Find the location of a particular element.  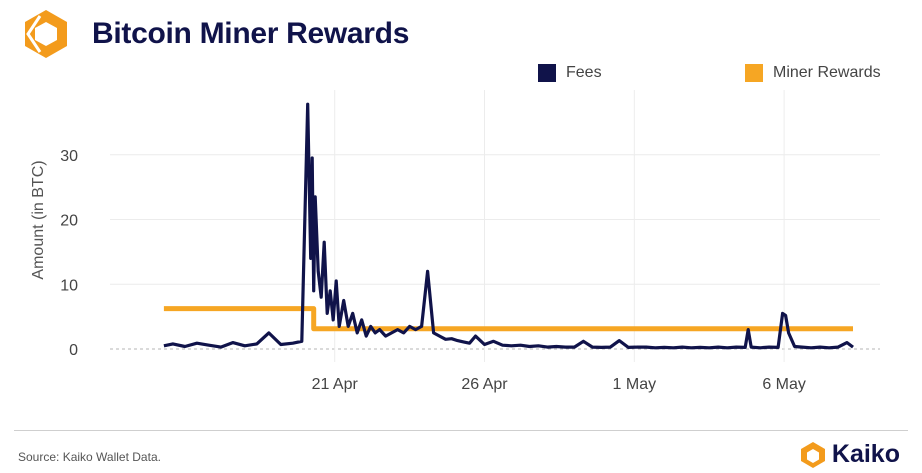

footer-divider is located at coordinates (461, 430).